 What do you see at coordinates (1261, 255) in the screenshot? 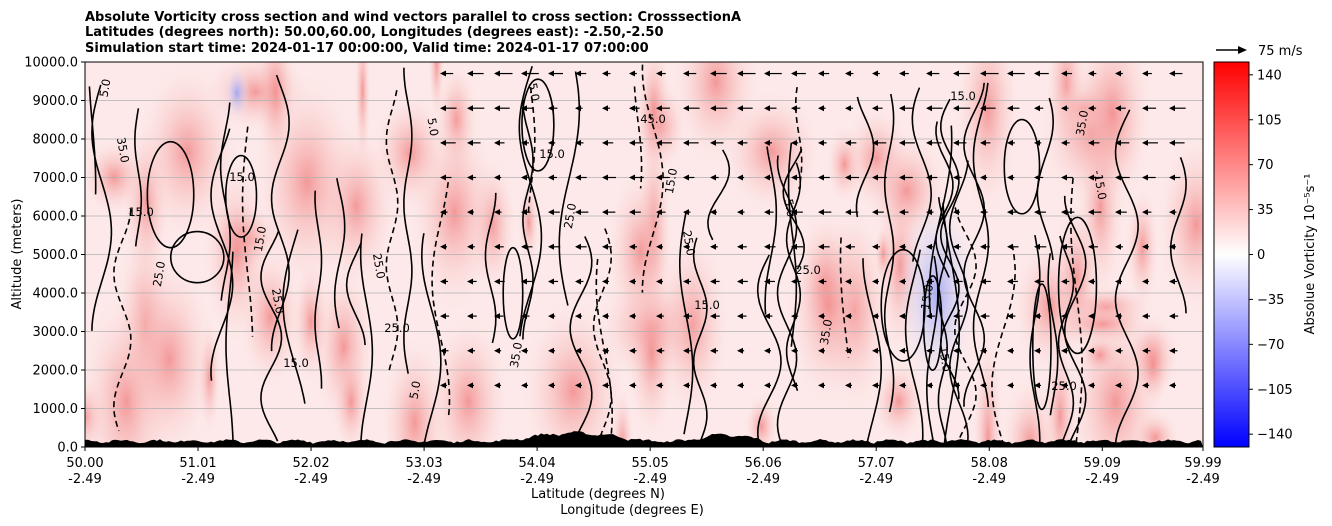
I see `colorbar-tick-label: 0` at bounding box center [1261, 255].